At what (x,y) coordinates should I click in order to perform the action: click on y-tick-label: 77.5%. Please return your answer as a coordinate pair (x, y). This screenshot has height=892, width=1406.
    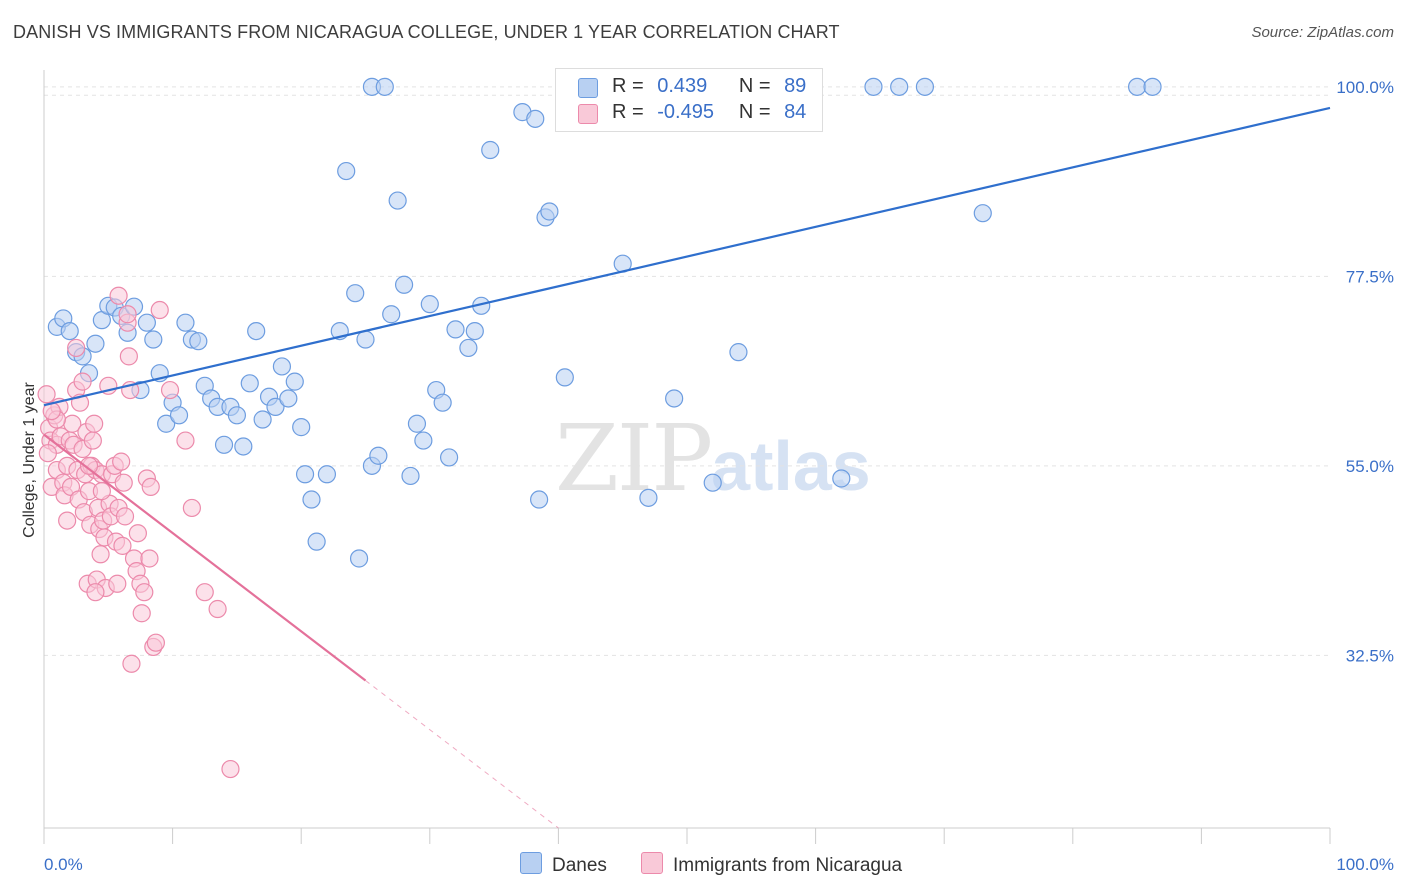
    Looking at the image, I should click on (1370, 276).